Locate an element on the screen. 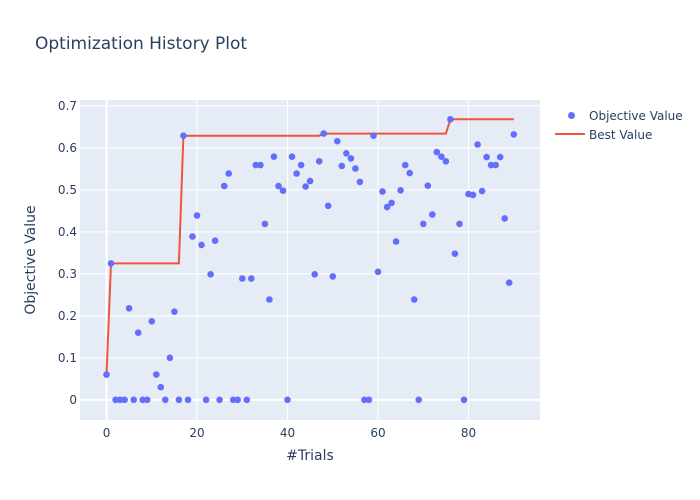 This screenshot has width=700, height=500. svg-text: 80 is located at coordinates (468, 433).